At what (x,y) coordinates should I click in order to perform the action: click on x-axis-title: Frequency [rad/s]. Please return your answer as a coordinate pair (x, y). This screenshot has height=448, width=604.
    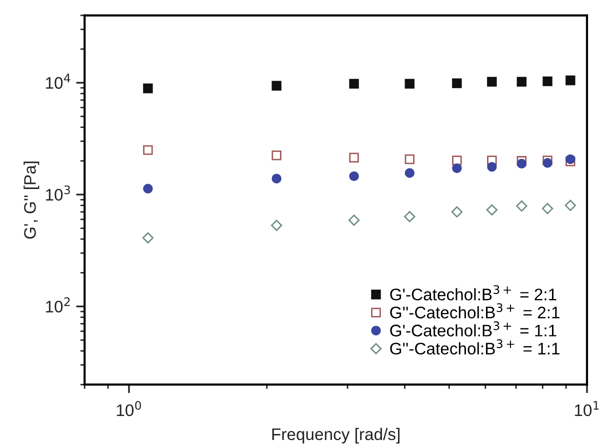
    Looking at the image, I should click on (336, 436).